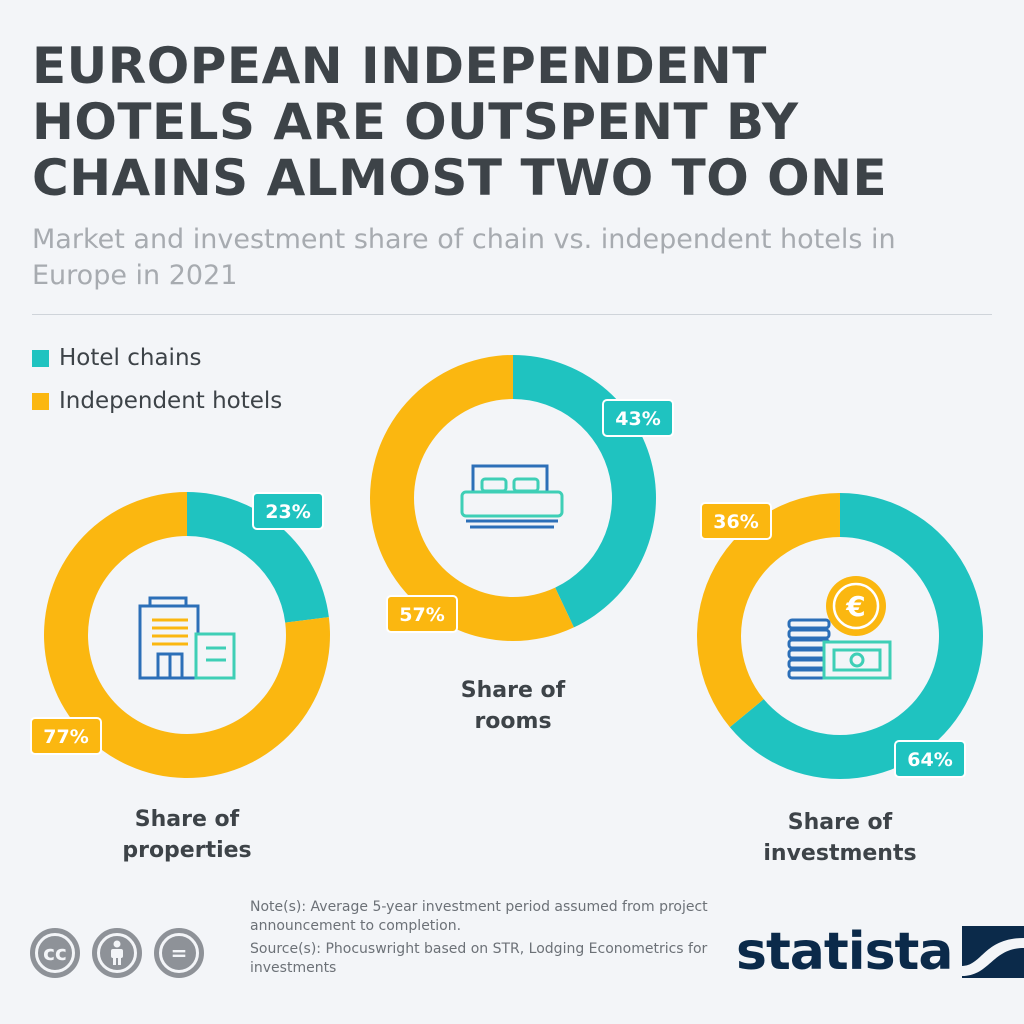 This screenshot has width=1024, height=1024. What do you see at coordinates (512, 496) in the screenshot?
I see `bed-icon` at bounding box center [512, 496].